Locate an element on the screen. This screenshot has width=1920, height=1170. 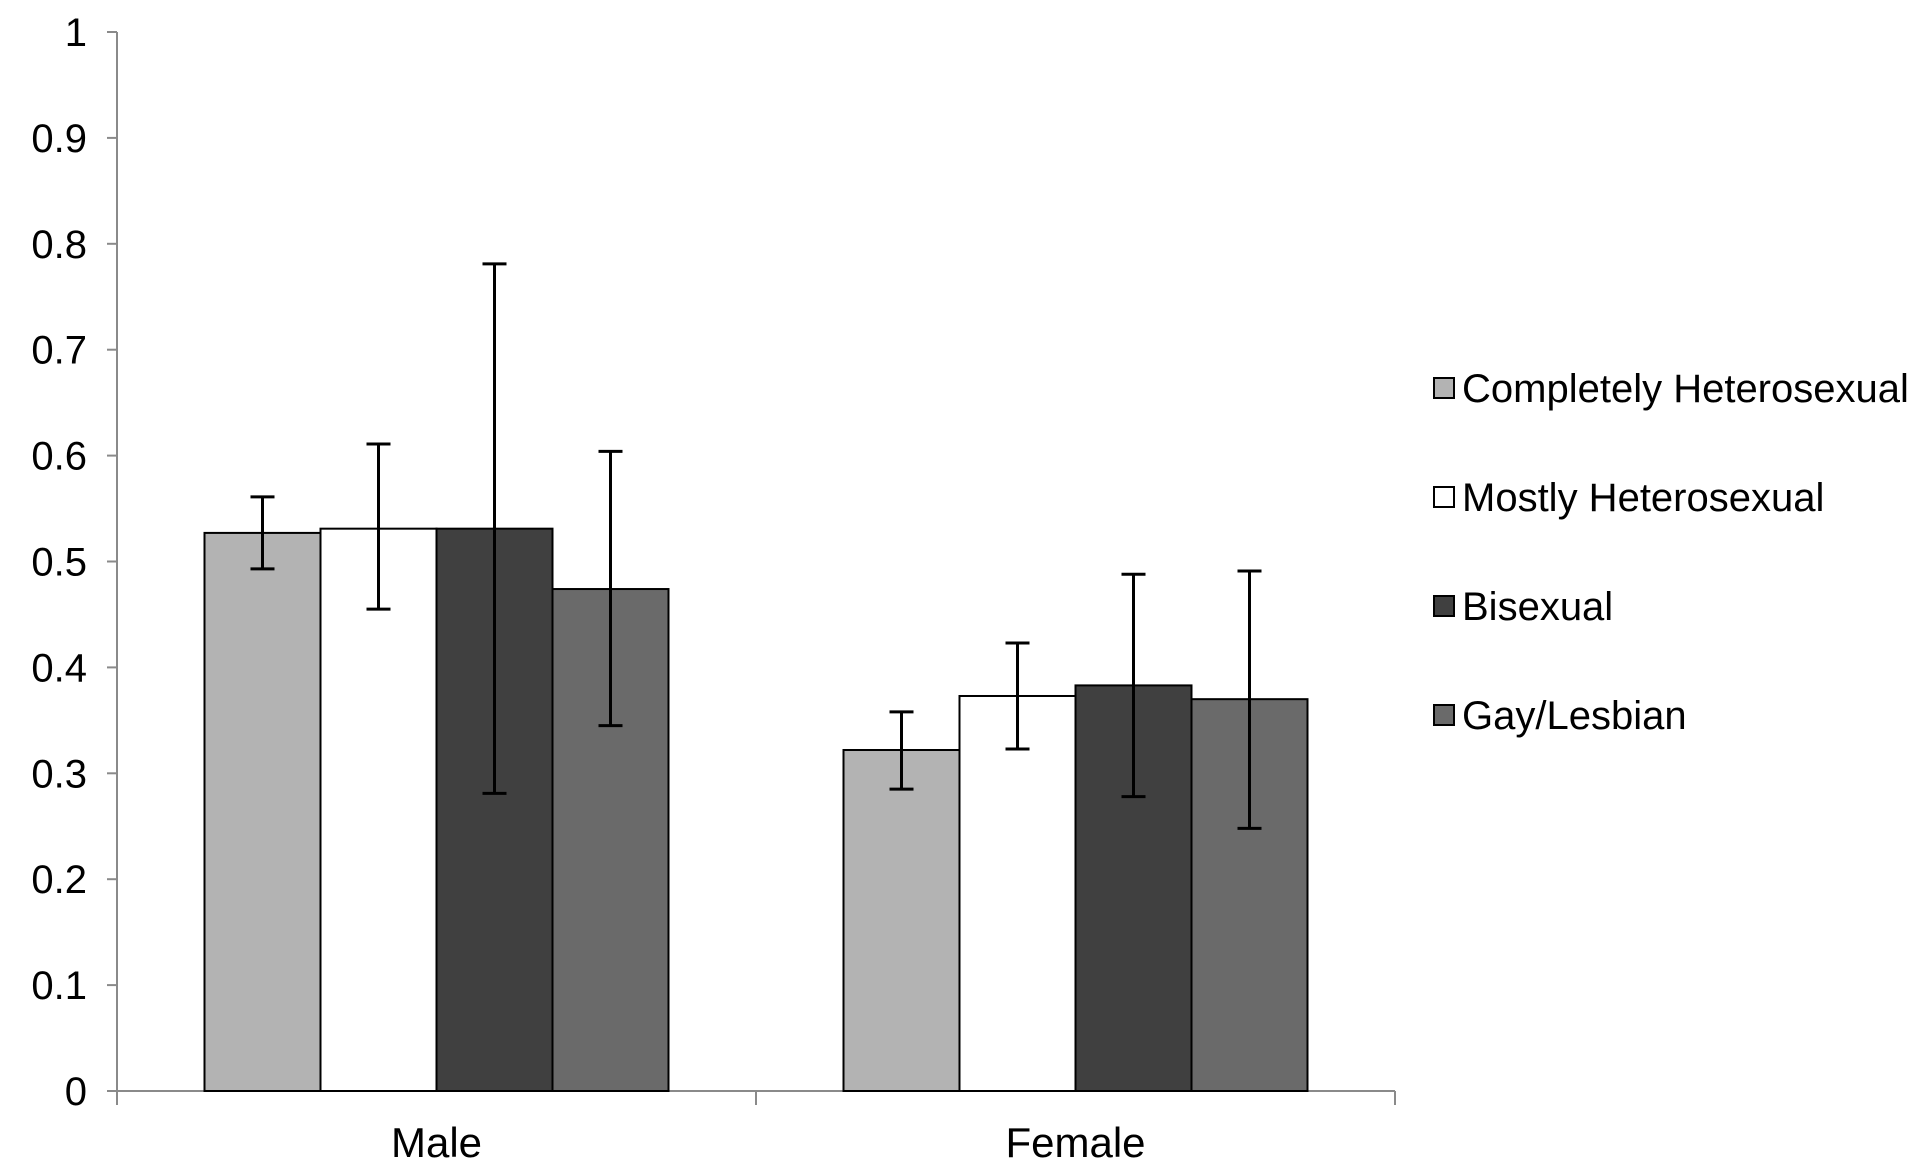
y-tick-label: 0.9 is located at coordinates (59, 139).